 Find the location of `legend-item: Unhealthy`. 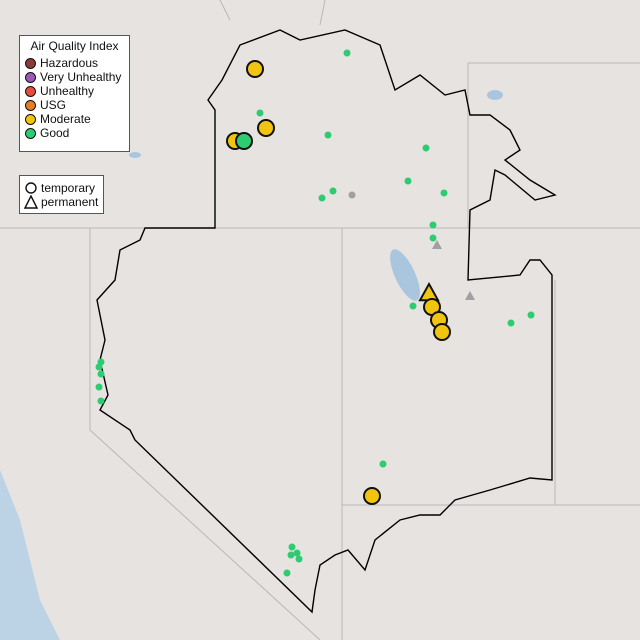

legend-item: Unhealthy is located at coordinates (77, 91).